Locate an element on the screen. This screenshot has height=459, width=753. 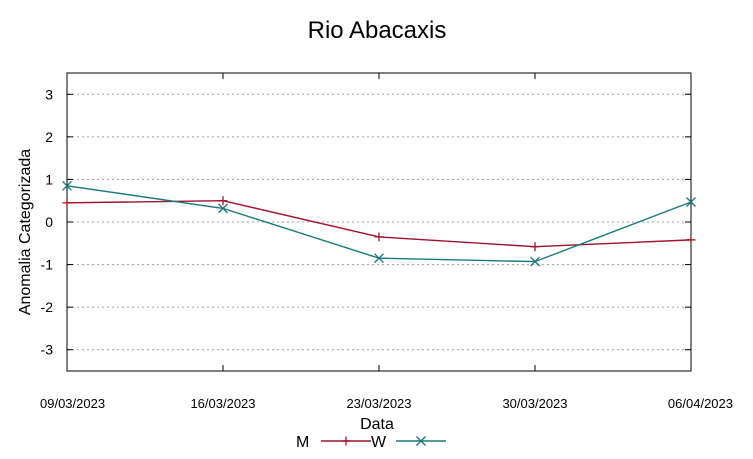
x-tick-label: 23/03/2023 is located at coordinates (378, 403).